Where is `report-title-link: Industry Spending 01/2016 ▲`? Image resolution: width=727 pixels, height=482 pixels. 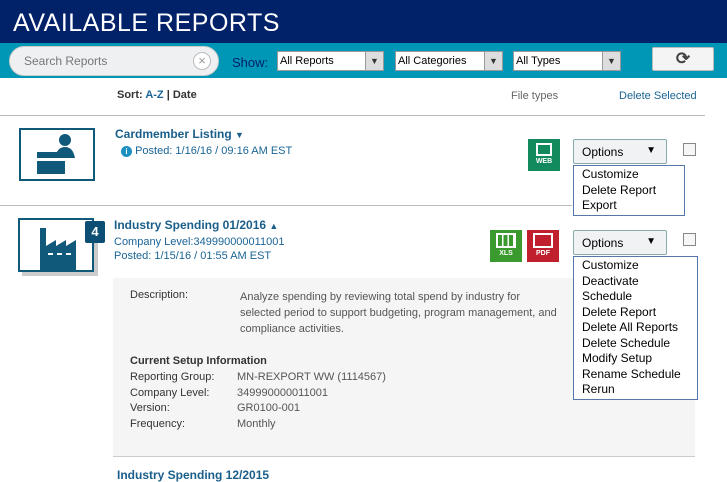
report-title-link: Industry Spending 01/2016 ▲ is located at coordinates (196, 225).